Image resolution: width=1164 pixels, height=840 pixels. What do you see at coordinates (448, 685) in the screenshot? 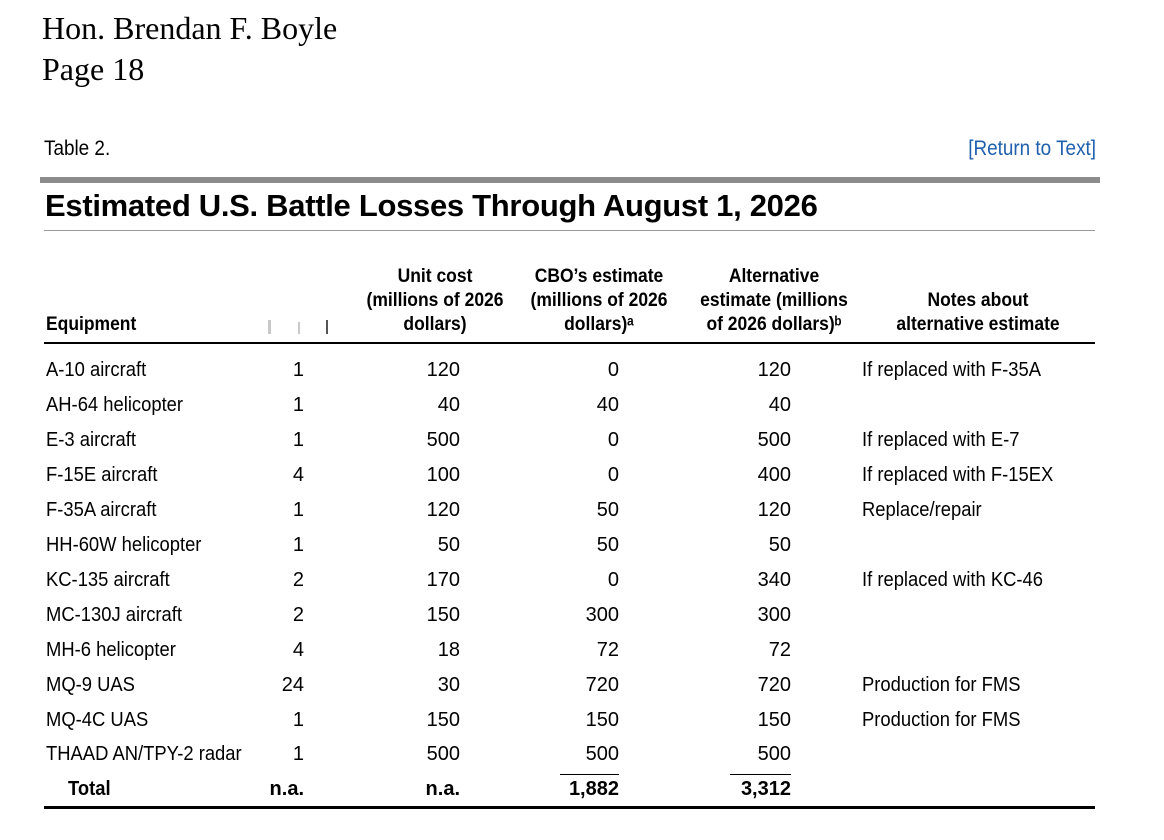
I see `cell-unit-cost: 30` at bounding box center [448, 685].